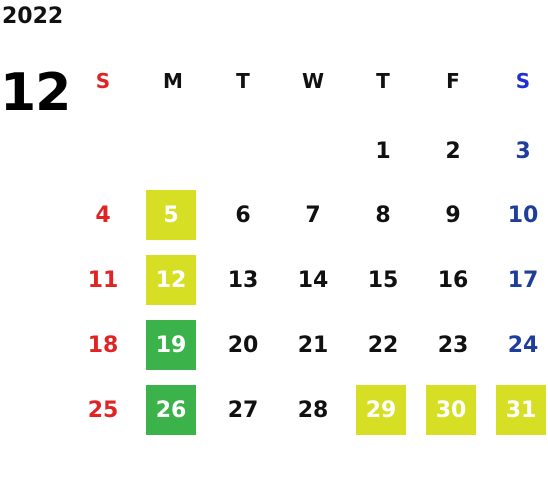 The image size is (548, 503). I want to click on day-cell-19: 19, so click(171, 345).